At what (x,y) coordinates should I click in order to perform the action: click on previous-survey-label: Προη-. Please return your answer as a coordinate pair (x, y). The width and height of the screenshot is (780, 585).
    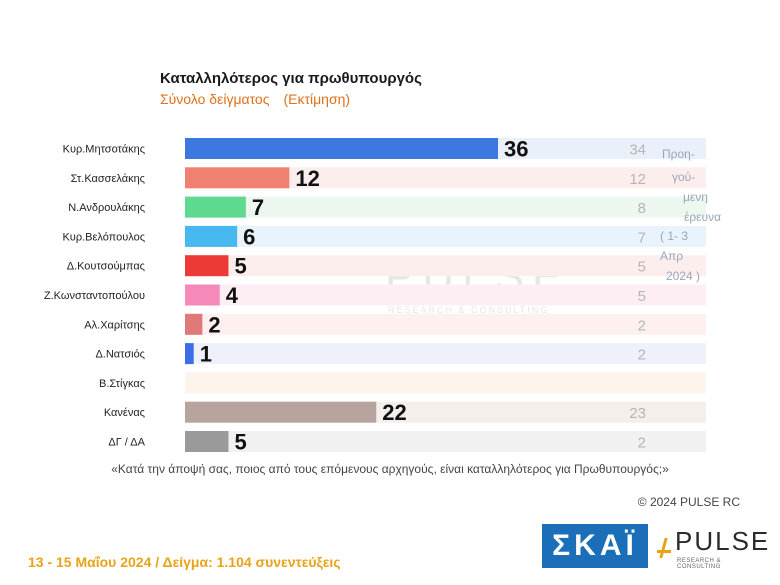
    Looking at the image, I should click on (678, 154).